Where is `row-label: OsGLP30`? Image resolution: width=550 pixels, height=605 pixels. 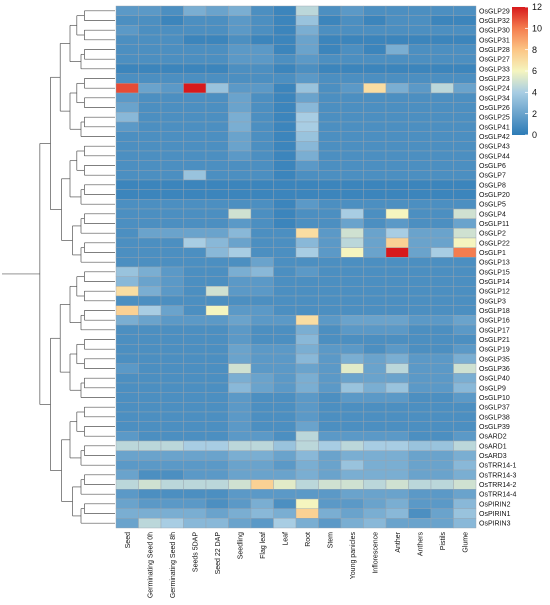
row-label: OsGLP30 is located at coordinates (494, 31).